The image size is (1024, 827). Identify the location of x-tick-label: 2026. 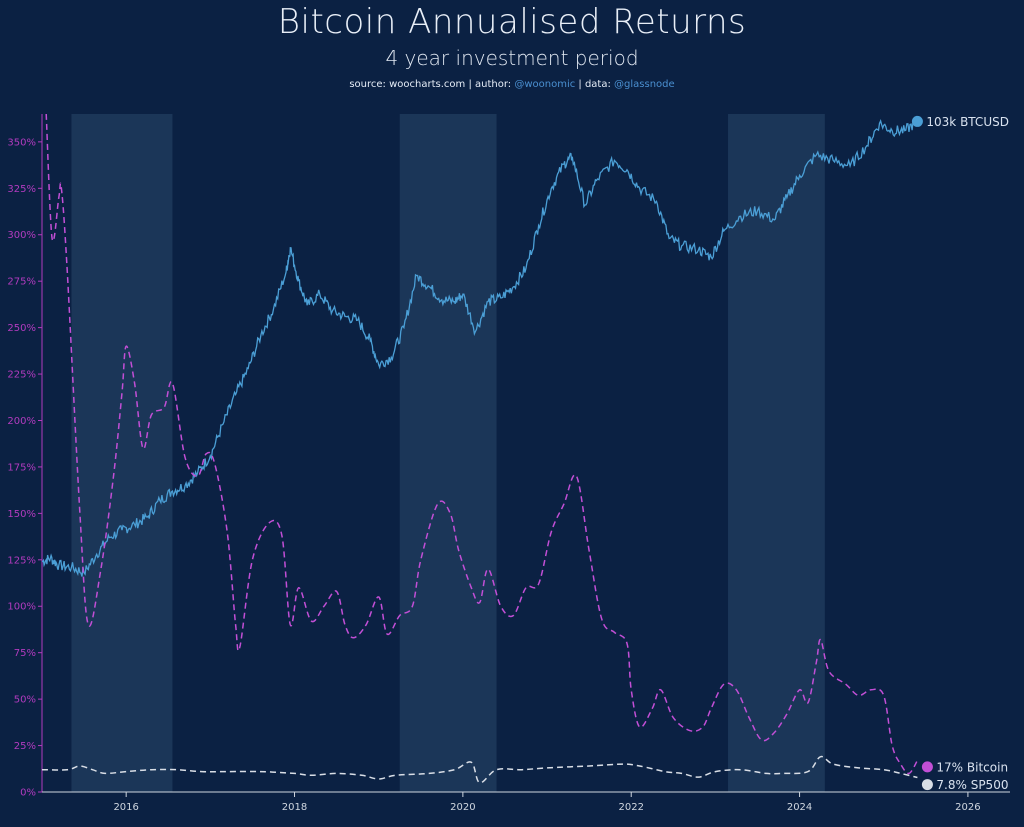
(967, 807).